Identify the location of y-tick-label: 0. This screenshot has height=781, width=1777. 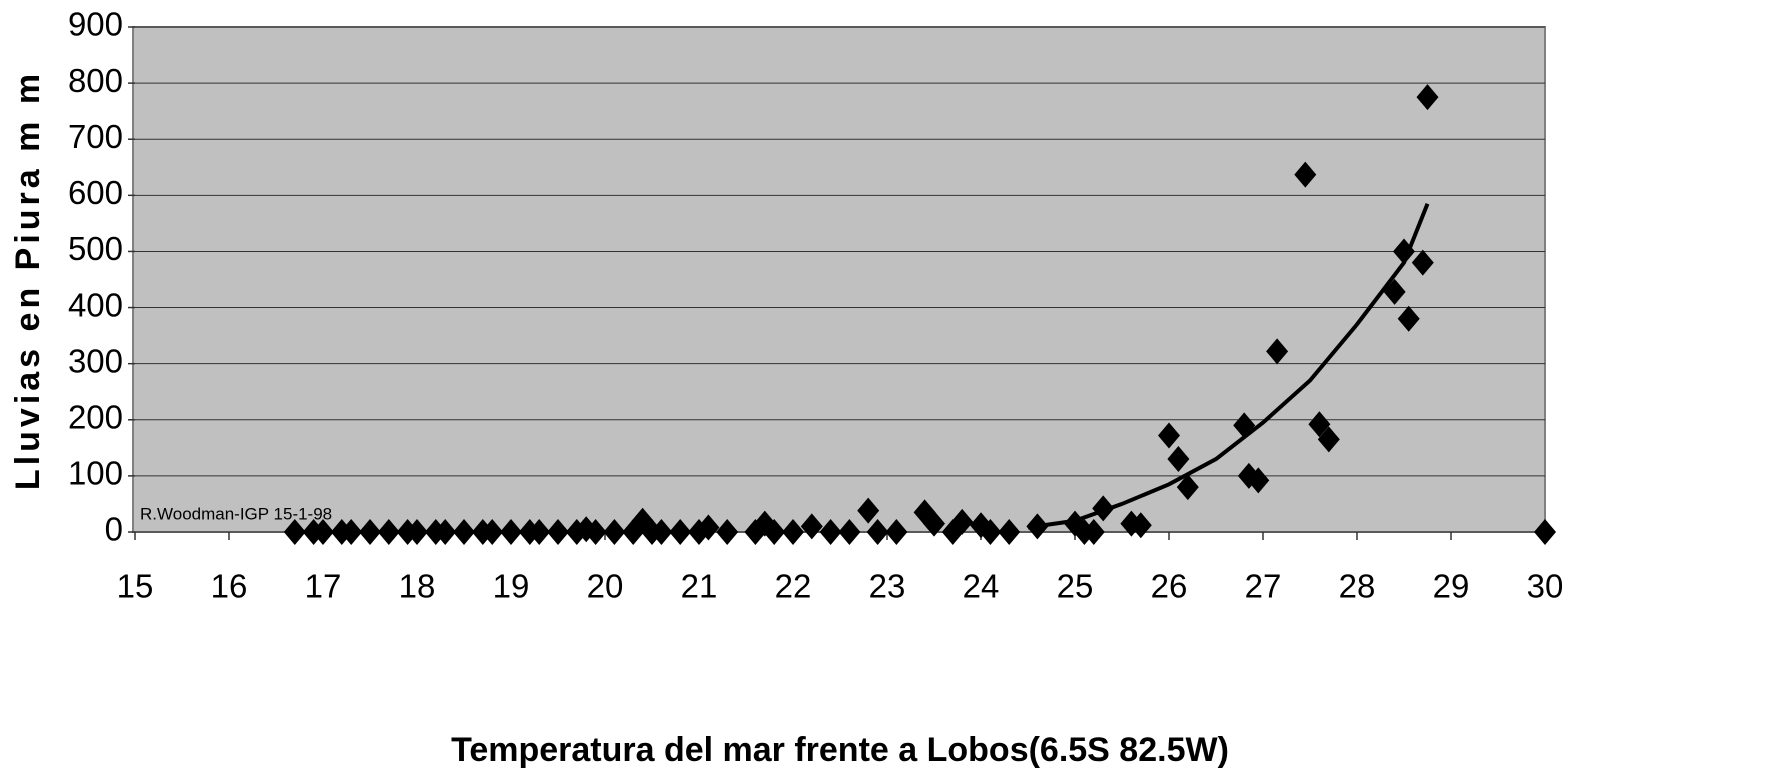
(114, 529).